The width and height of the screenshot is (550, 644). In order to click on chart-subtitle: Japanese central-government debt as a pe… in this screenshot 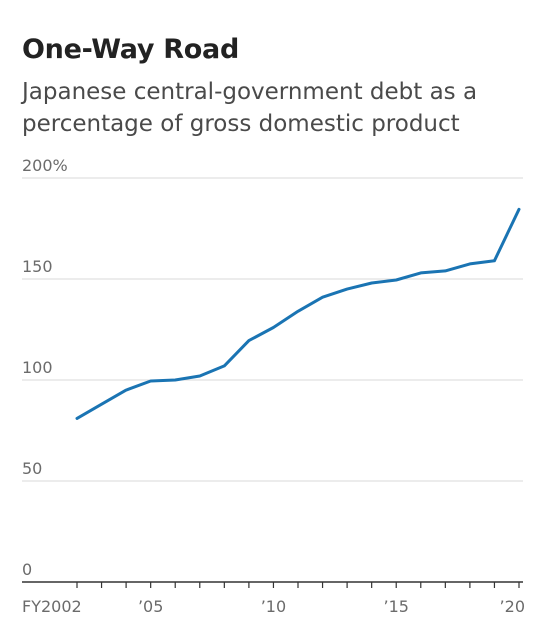, I will do `click(250, 108)`.